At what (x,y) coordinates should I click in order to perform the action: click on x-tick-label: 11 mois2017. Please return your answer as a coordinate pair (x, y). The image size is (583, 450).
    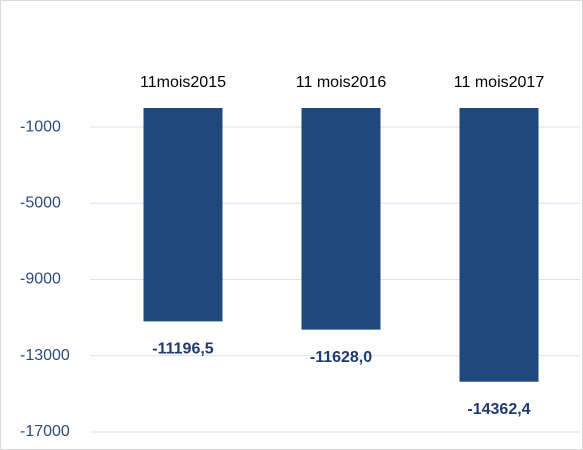
    Looking at the image, I should click on (499, 82).